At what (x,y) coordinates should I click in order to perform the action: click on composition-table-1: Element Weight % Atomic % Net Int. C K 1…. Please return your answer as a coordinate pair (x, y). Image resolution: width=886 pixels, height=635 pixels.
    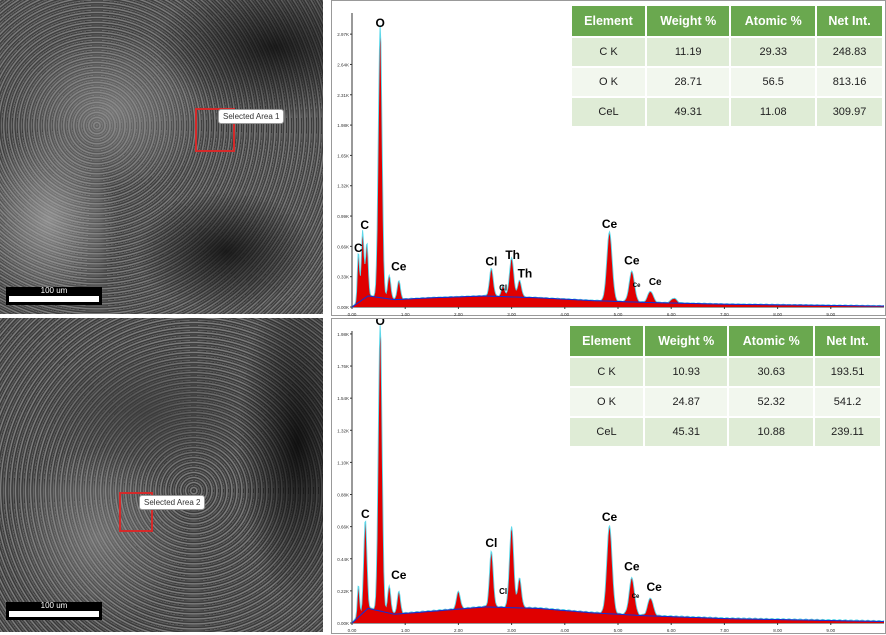
    Looking at the image, I should click on (727, 66).